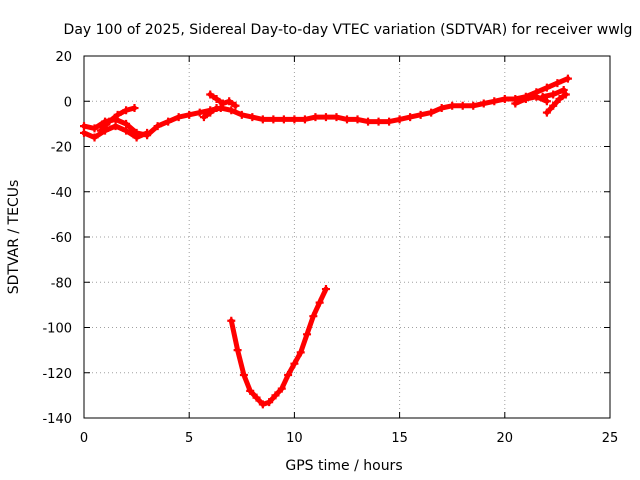 This screenshot has width=640, height=480. I want to click on x-tick-label: 15, so click(399, 438).